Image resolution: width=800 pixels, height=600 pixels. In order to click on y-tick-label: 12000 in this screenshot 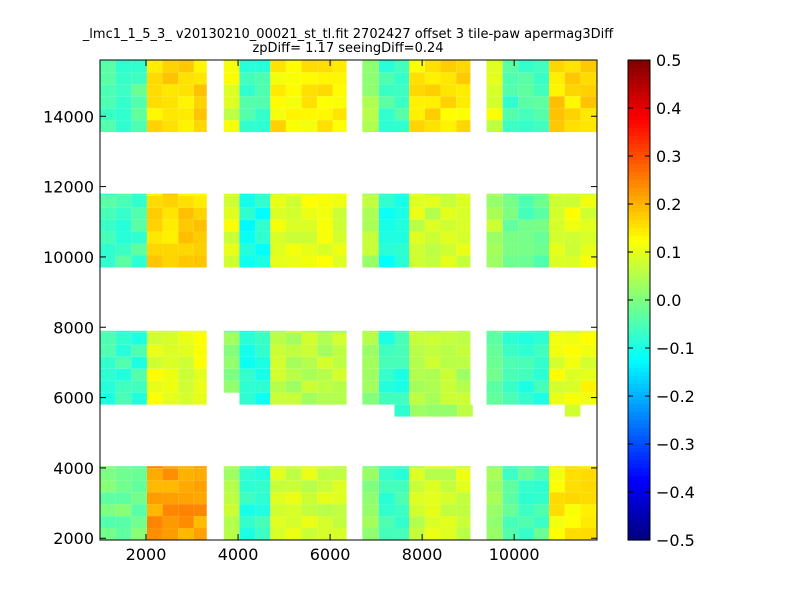, I will do `click(68, 187)`.